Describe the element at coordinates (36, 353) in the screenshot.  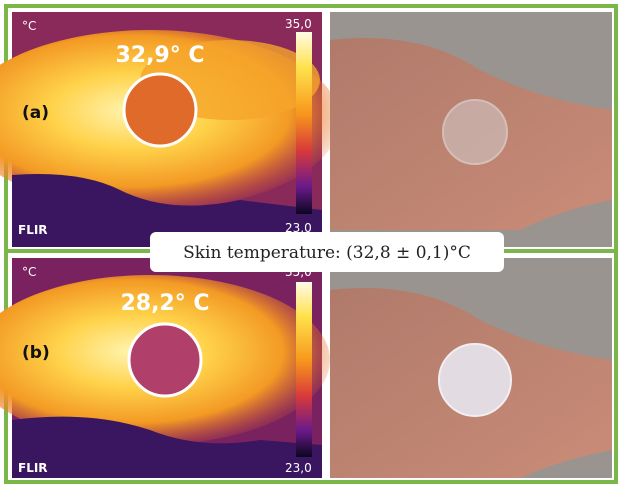
I see `panel-label: (b)` at that location.